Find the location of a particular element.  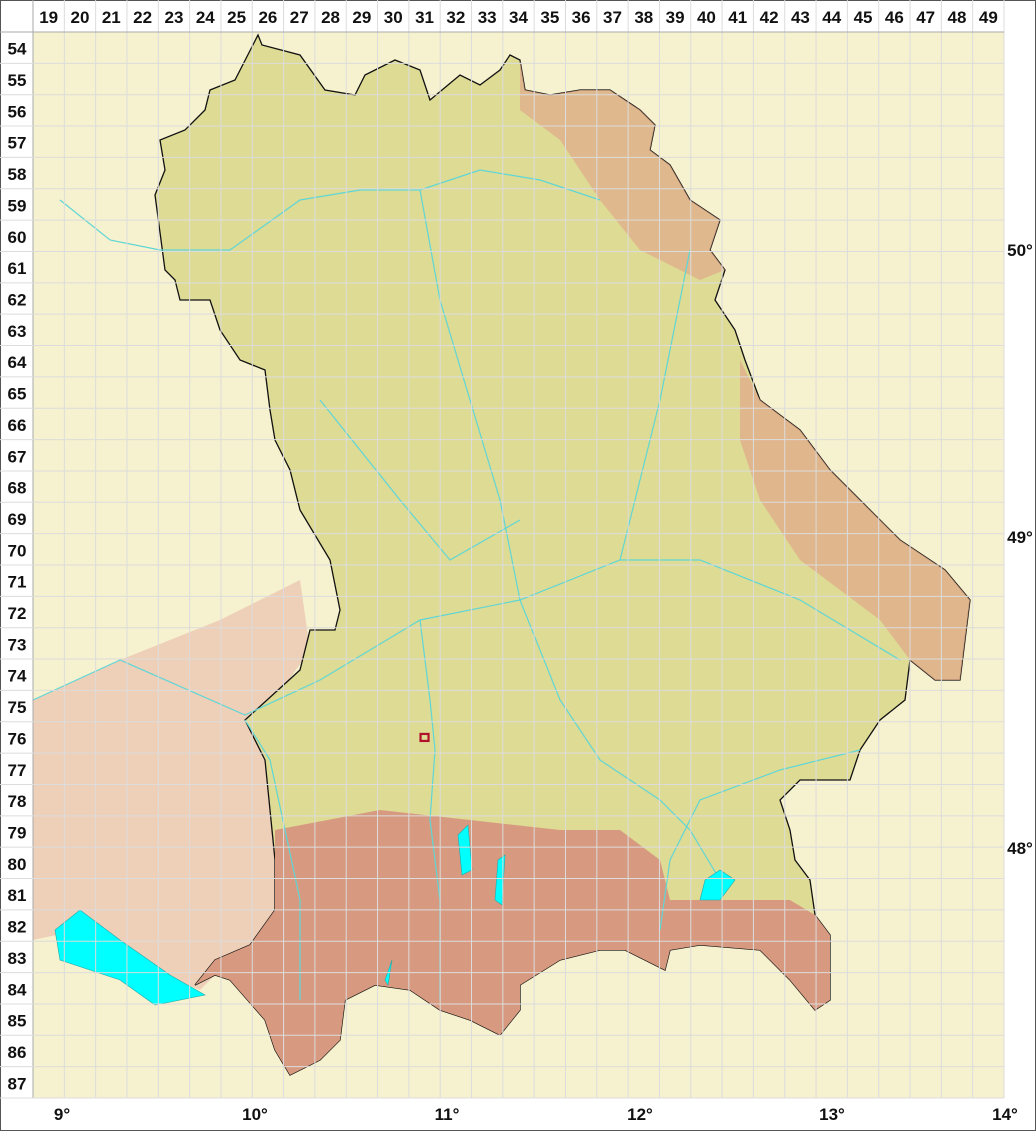

column-label: 37 is located at coordinates (612, 17).